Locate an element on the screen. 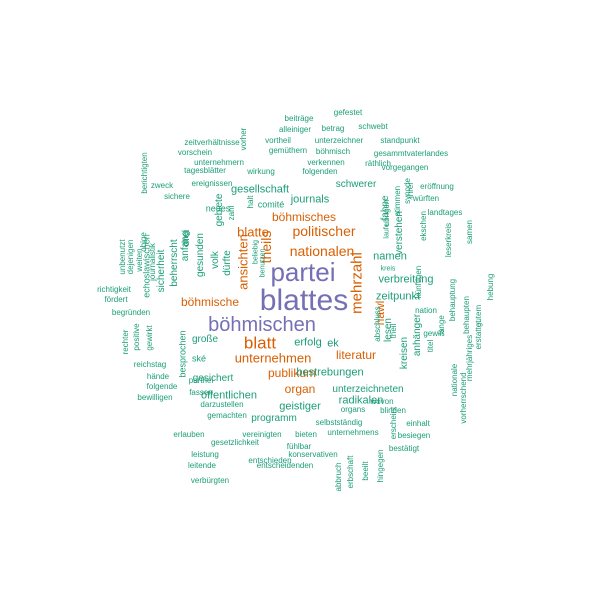 This screenshot has height=600, width=600. word-cloud-term: hände is located at coordinates (158, 376).